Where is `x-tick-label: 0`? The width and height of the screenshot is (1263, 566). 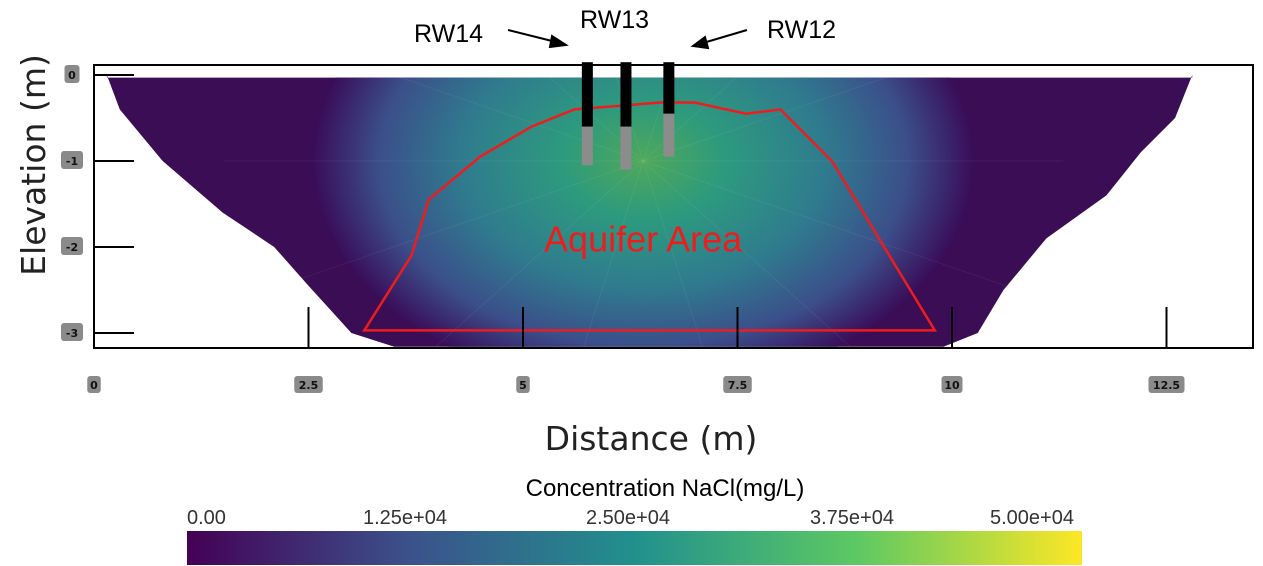
x-tick-label: 0 is located at coordinates (94, 385).